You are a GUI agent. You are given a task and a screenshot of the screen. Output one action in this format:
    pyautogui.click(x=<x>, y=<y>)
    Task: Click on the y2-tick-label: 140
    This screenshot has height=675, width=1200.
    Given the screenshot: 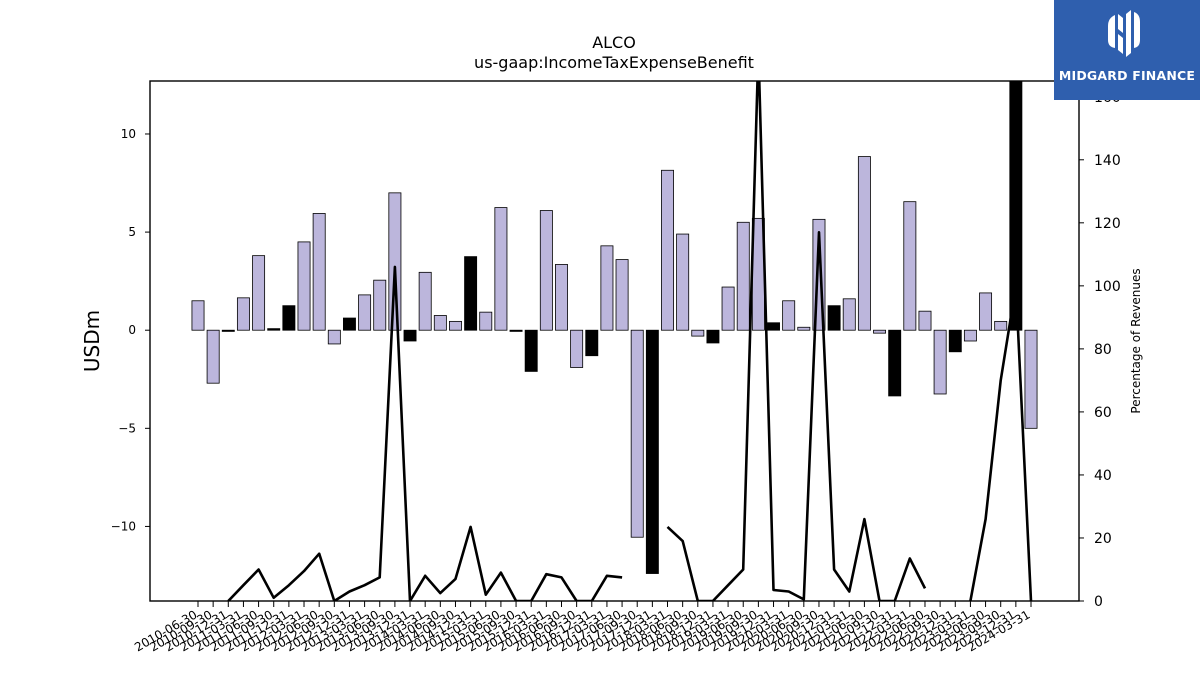 What is the action you would take?
    pyautogui.click(x=1107, y=161)
    